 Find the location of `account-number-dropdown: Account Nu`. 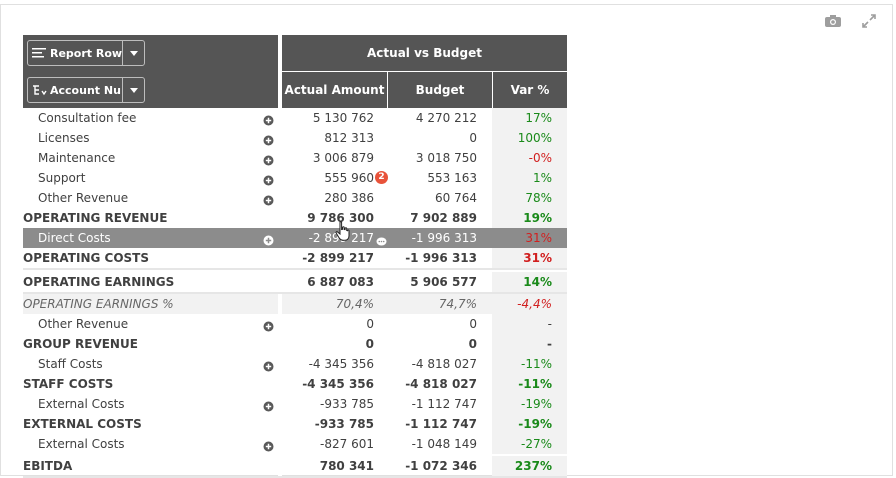

account-number-dropdown: Account Nu is located at coordinates (86, 90).